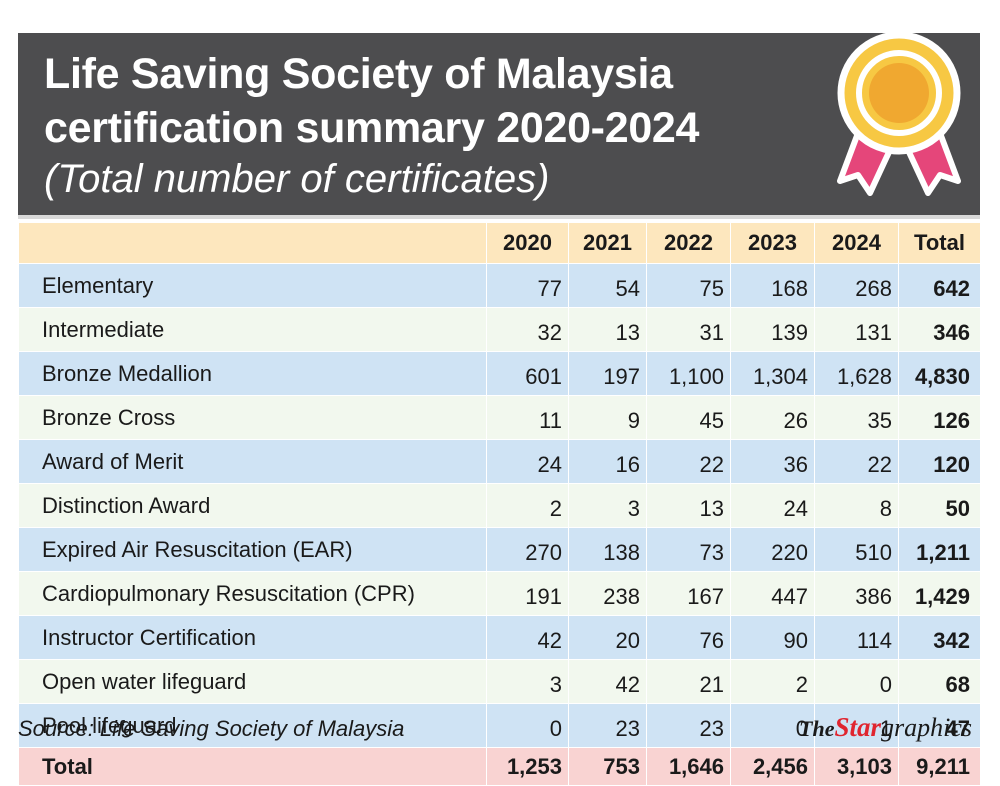  What do you see at coordinates (499, 766) in the screenshot?
I see `total-row: Total 1,253 753 1,646 2,456 3,103 9,211` at bounding box center [499, 766].